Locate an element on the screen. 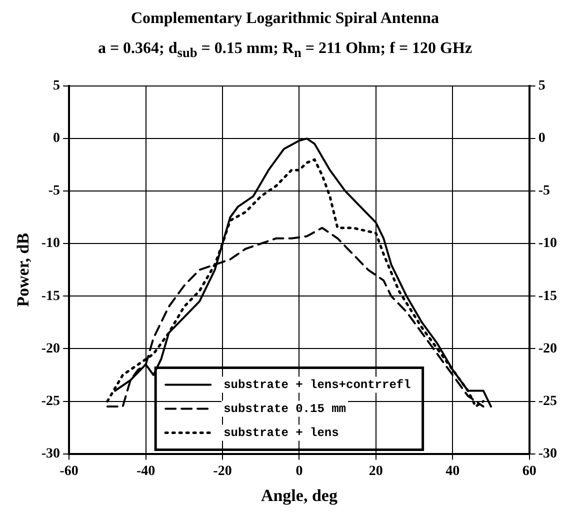 Image resolution: width=570 pixels, height=516 pixels. x-tick-label: 60 is located at coordinates (529, 471).